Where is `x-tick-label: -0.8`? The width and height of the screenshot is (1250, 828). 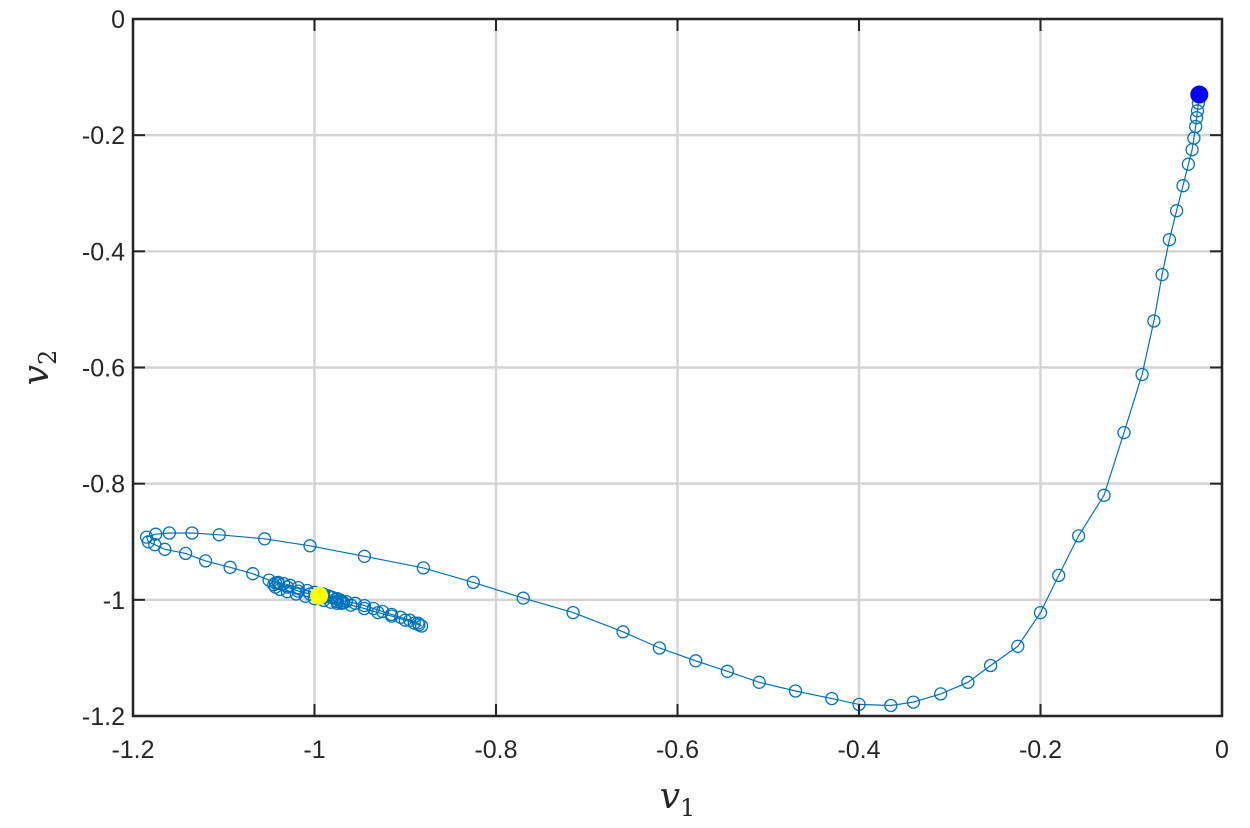
x-tick-label: -0.8 is located at coordinates (495, 750).